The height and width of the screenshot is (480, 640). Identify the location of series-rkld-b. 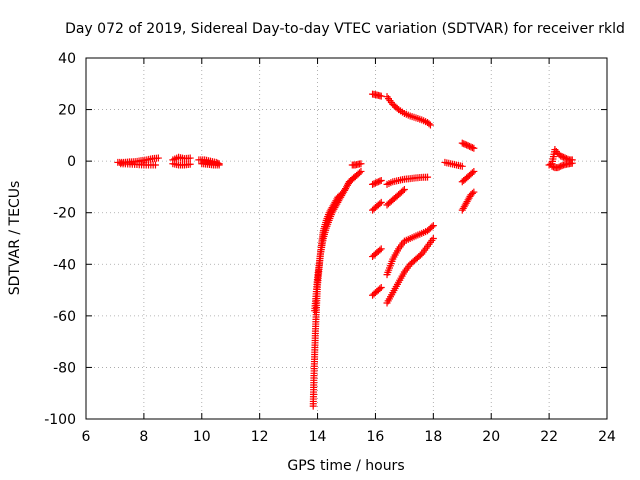
(181, 158).